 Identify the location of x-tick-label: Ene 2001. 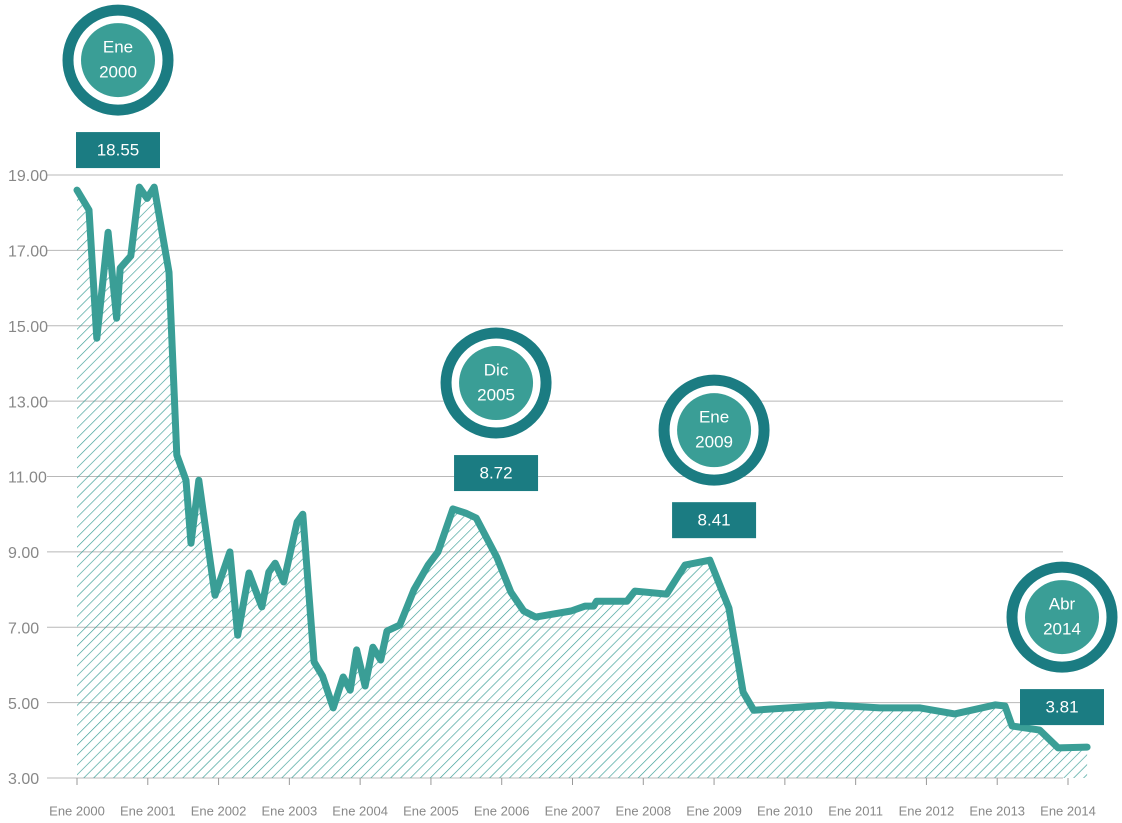
(148, 810).